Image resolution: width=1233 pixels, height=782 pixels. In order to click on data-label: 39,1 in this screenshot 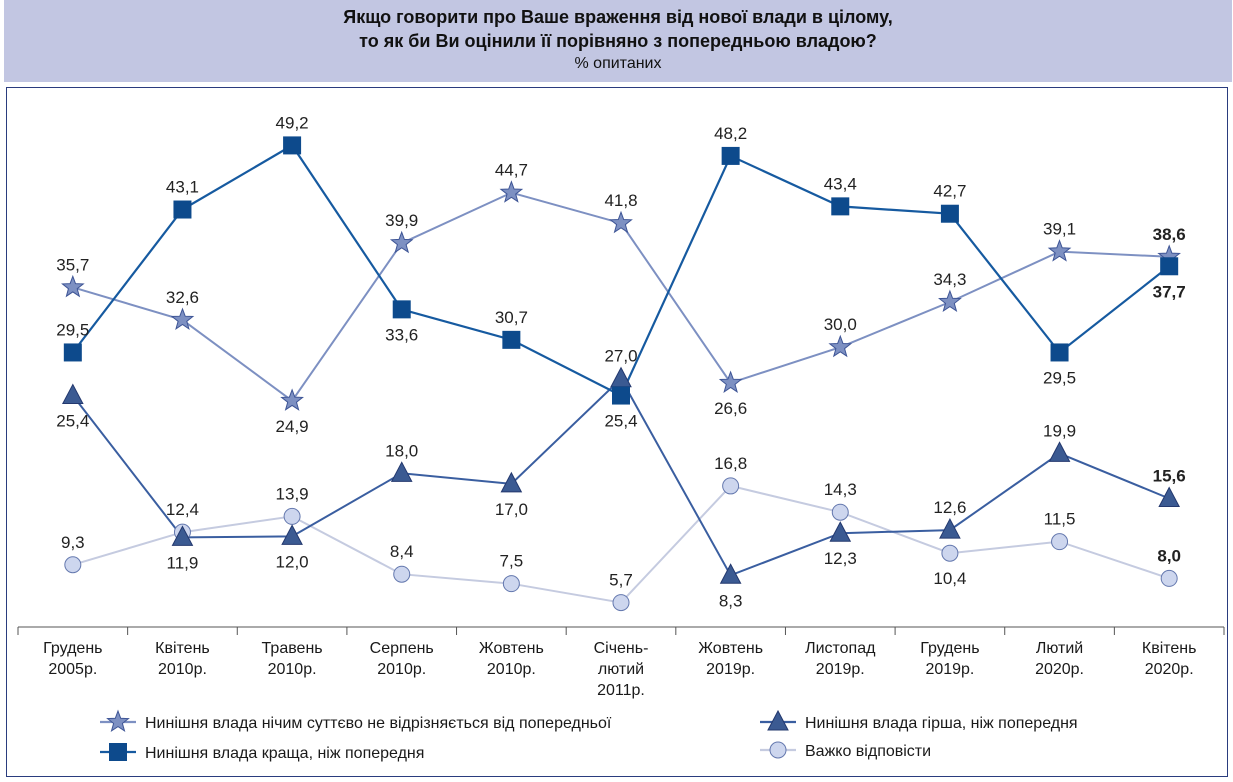, I will do `click(1059, 229)`.